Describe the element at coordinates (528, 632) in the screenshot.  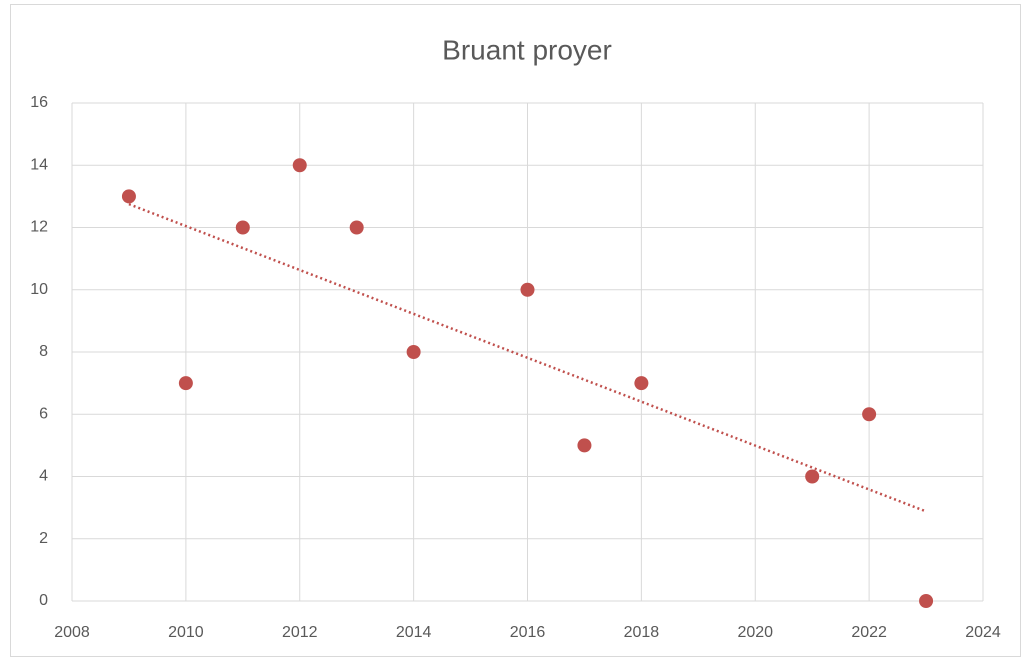
I see `x-tick-label: 2016` at that location.